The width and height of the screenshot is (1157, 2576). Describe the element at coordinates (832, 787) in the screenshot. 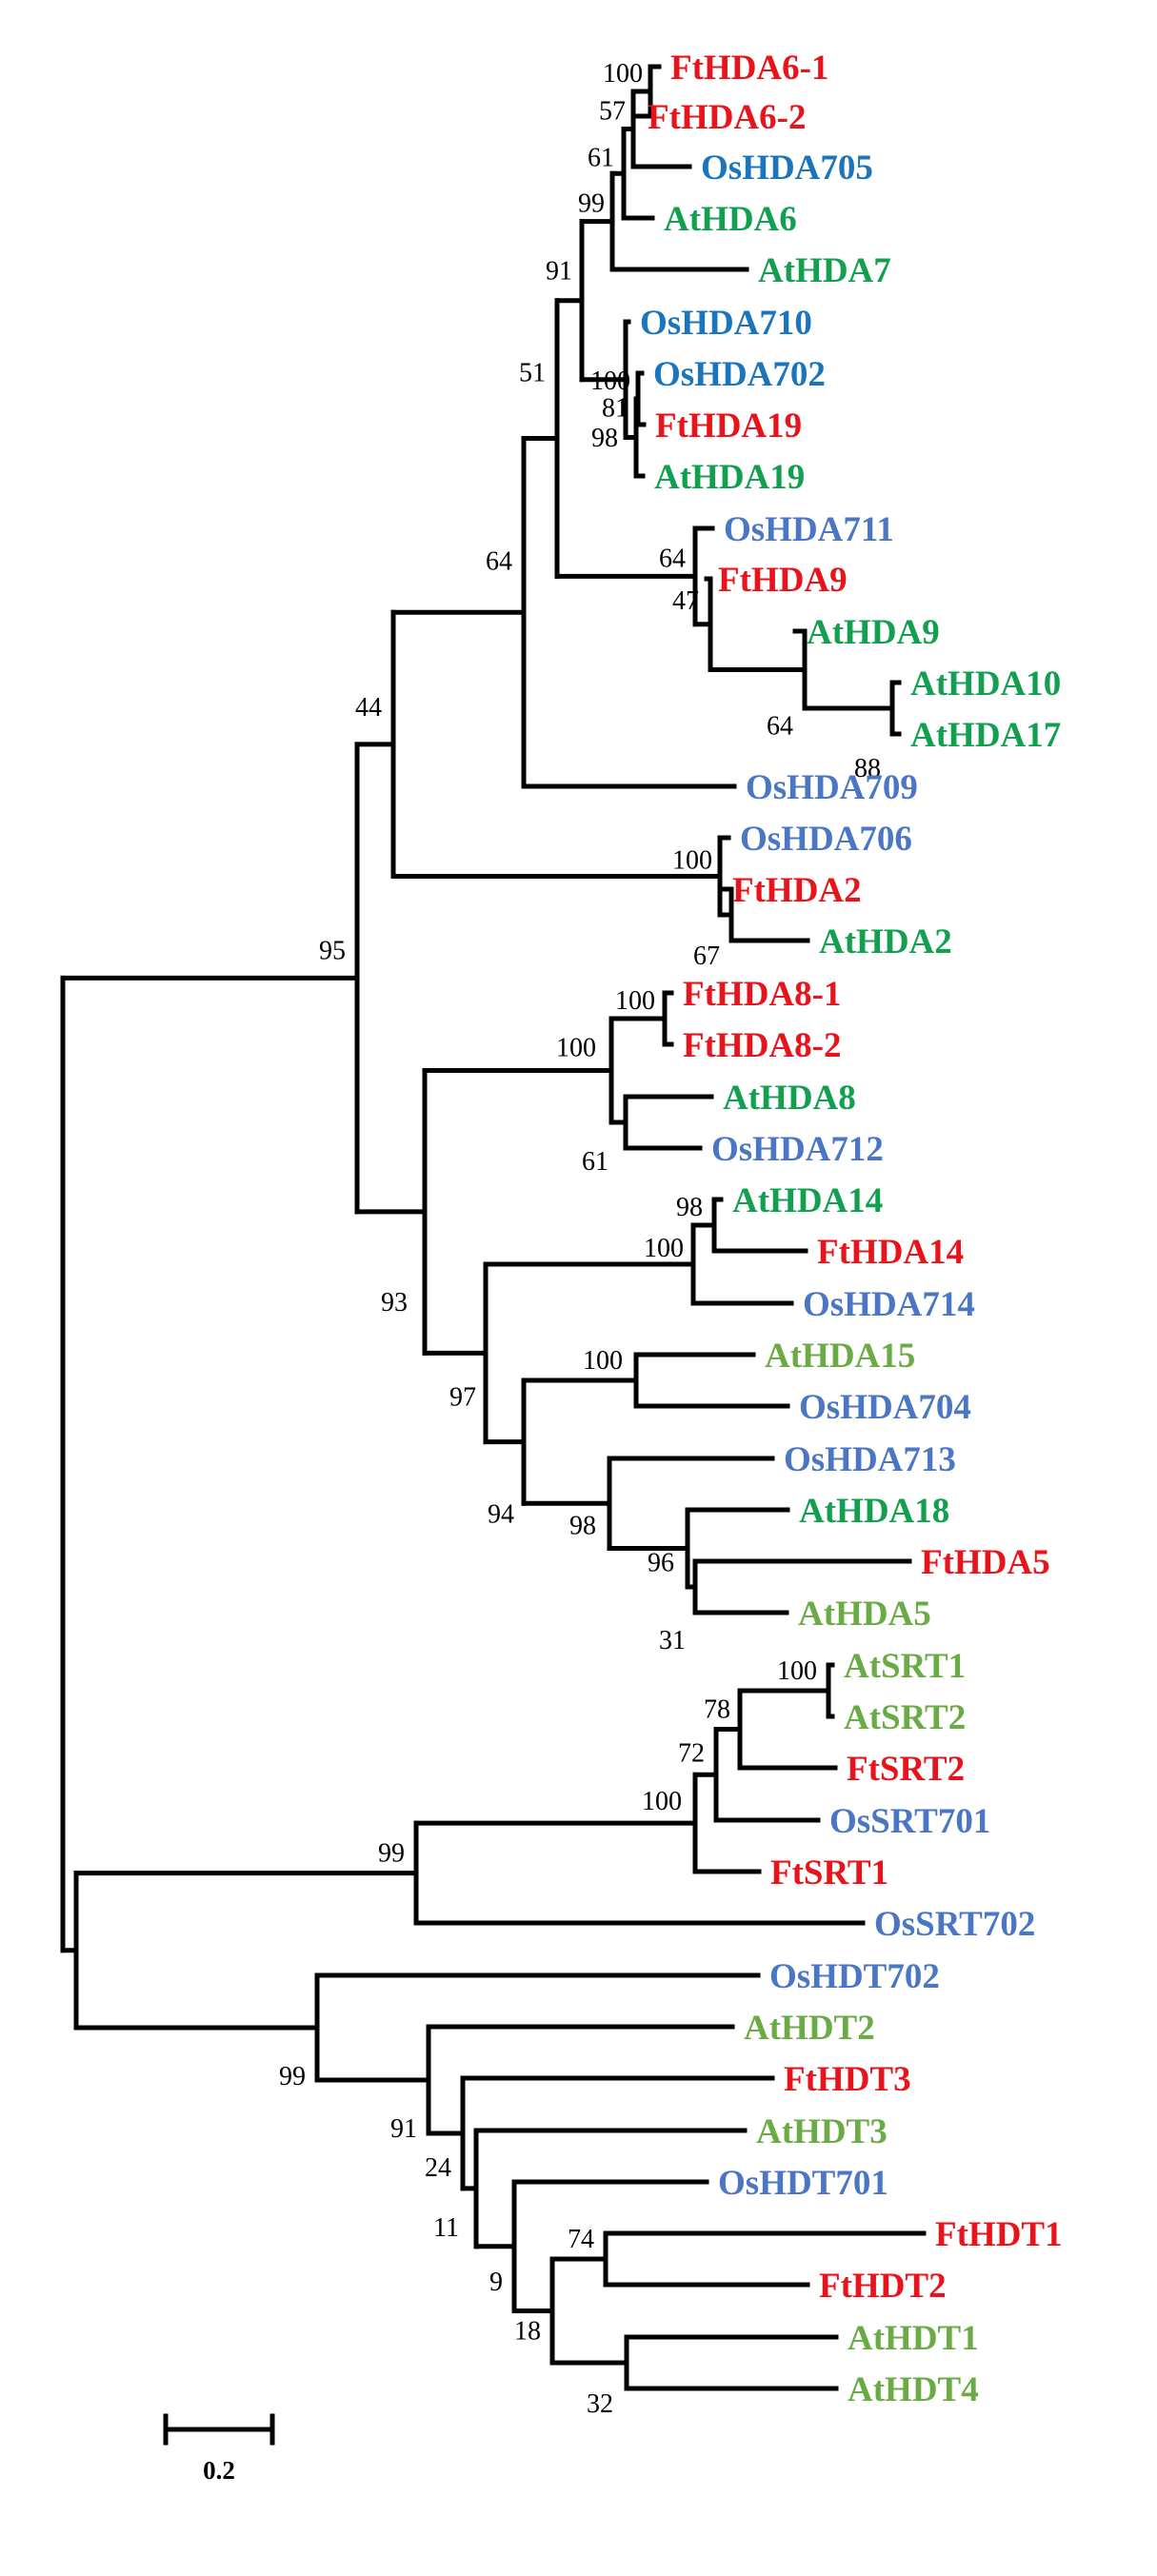

I see `taxon-label-oshda709: OsHDA709` at that location.